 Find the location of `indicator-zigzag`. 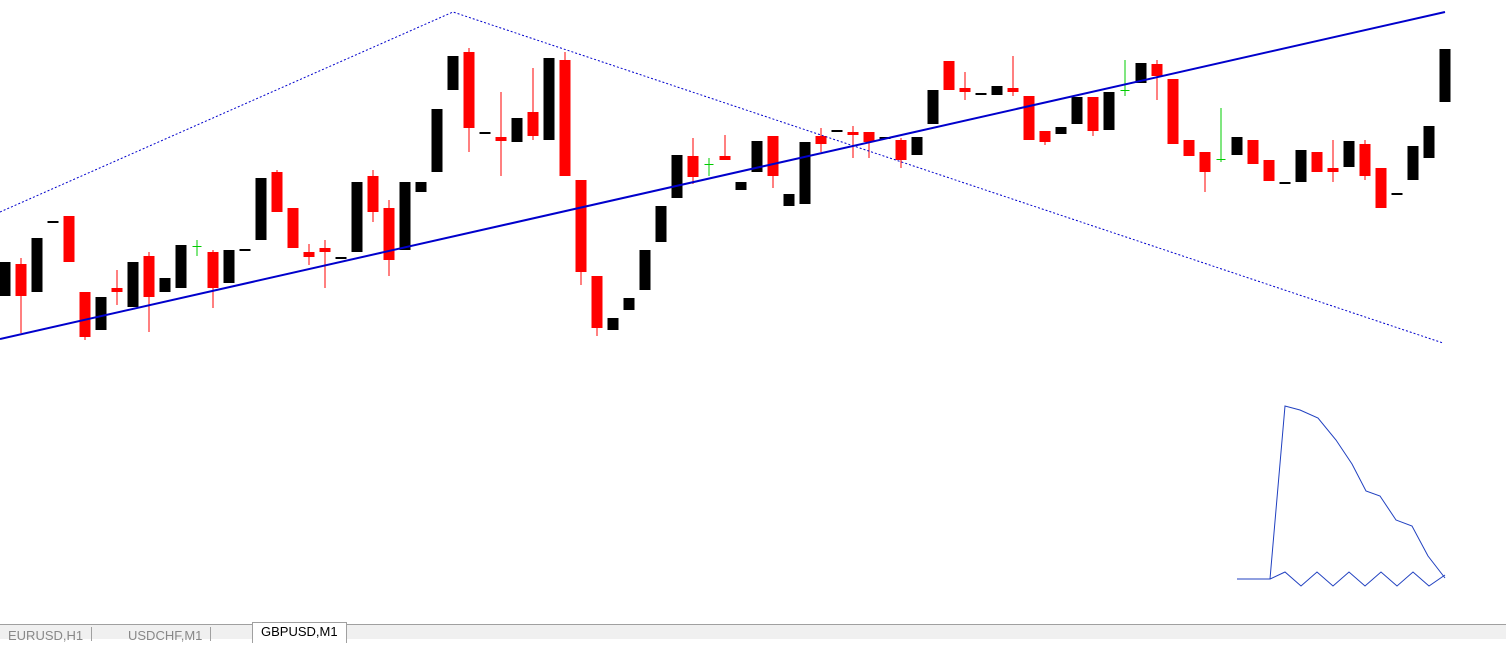

indicator-zigzag is located at coordinates (1357, 579).